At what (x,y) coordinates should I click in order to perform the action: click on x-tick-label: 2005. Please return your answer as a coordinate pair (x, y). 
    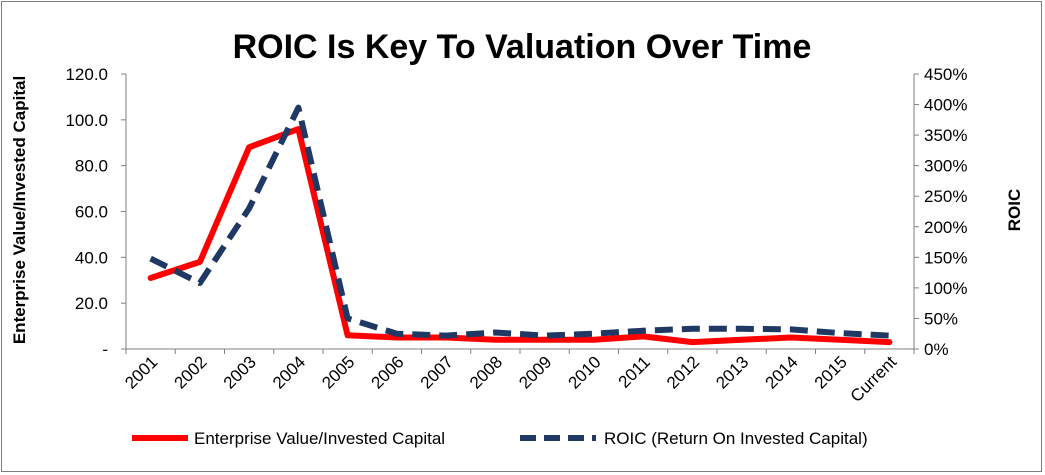
    Looking at the image, I should click on (338, 372).